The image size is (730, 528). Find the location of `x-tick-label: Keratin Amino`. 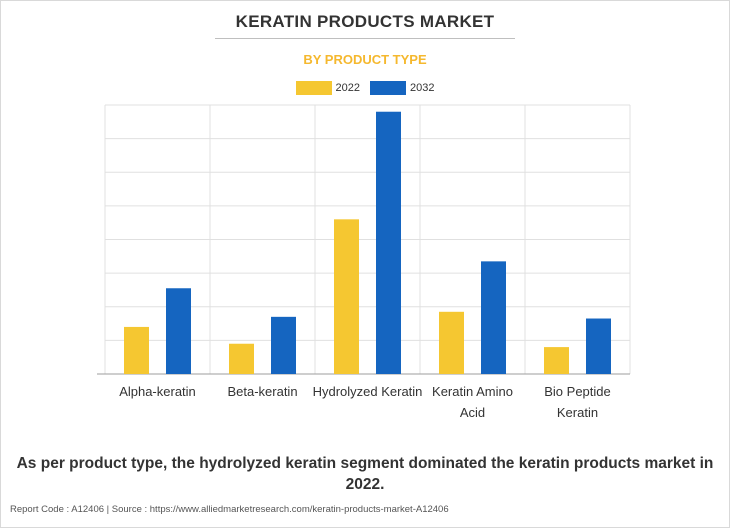

x-tick-label: Keratin Amino is located at coordinates (472, 391).